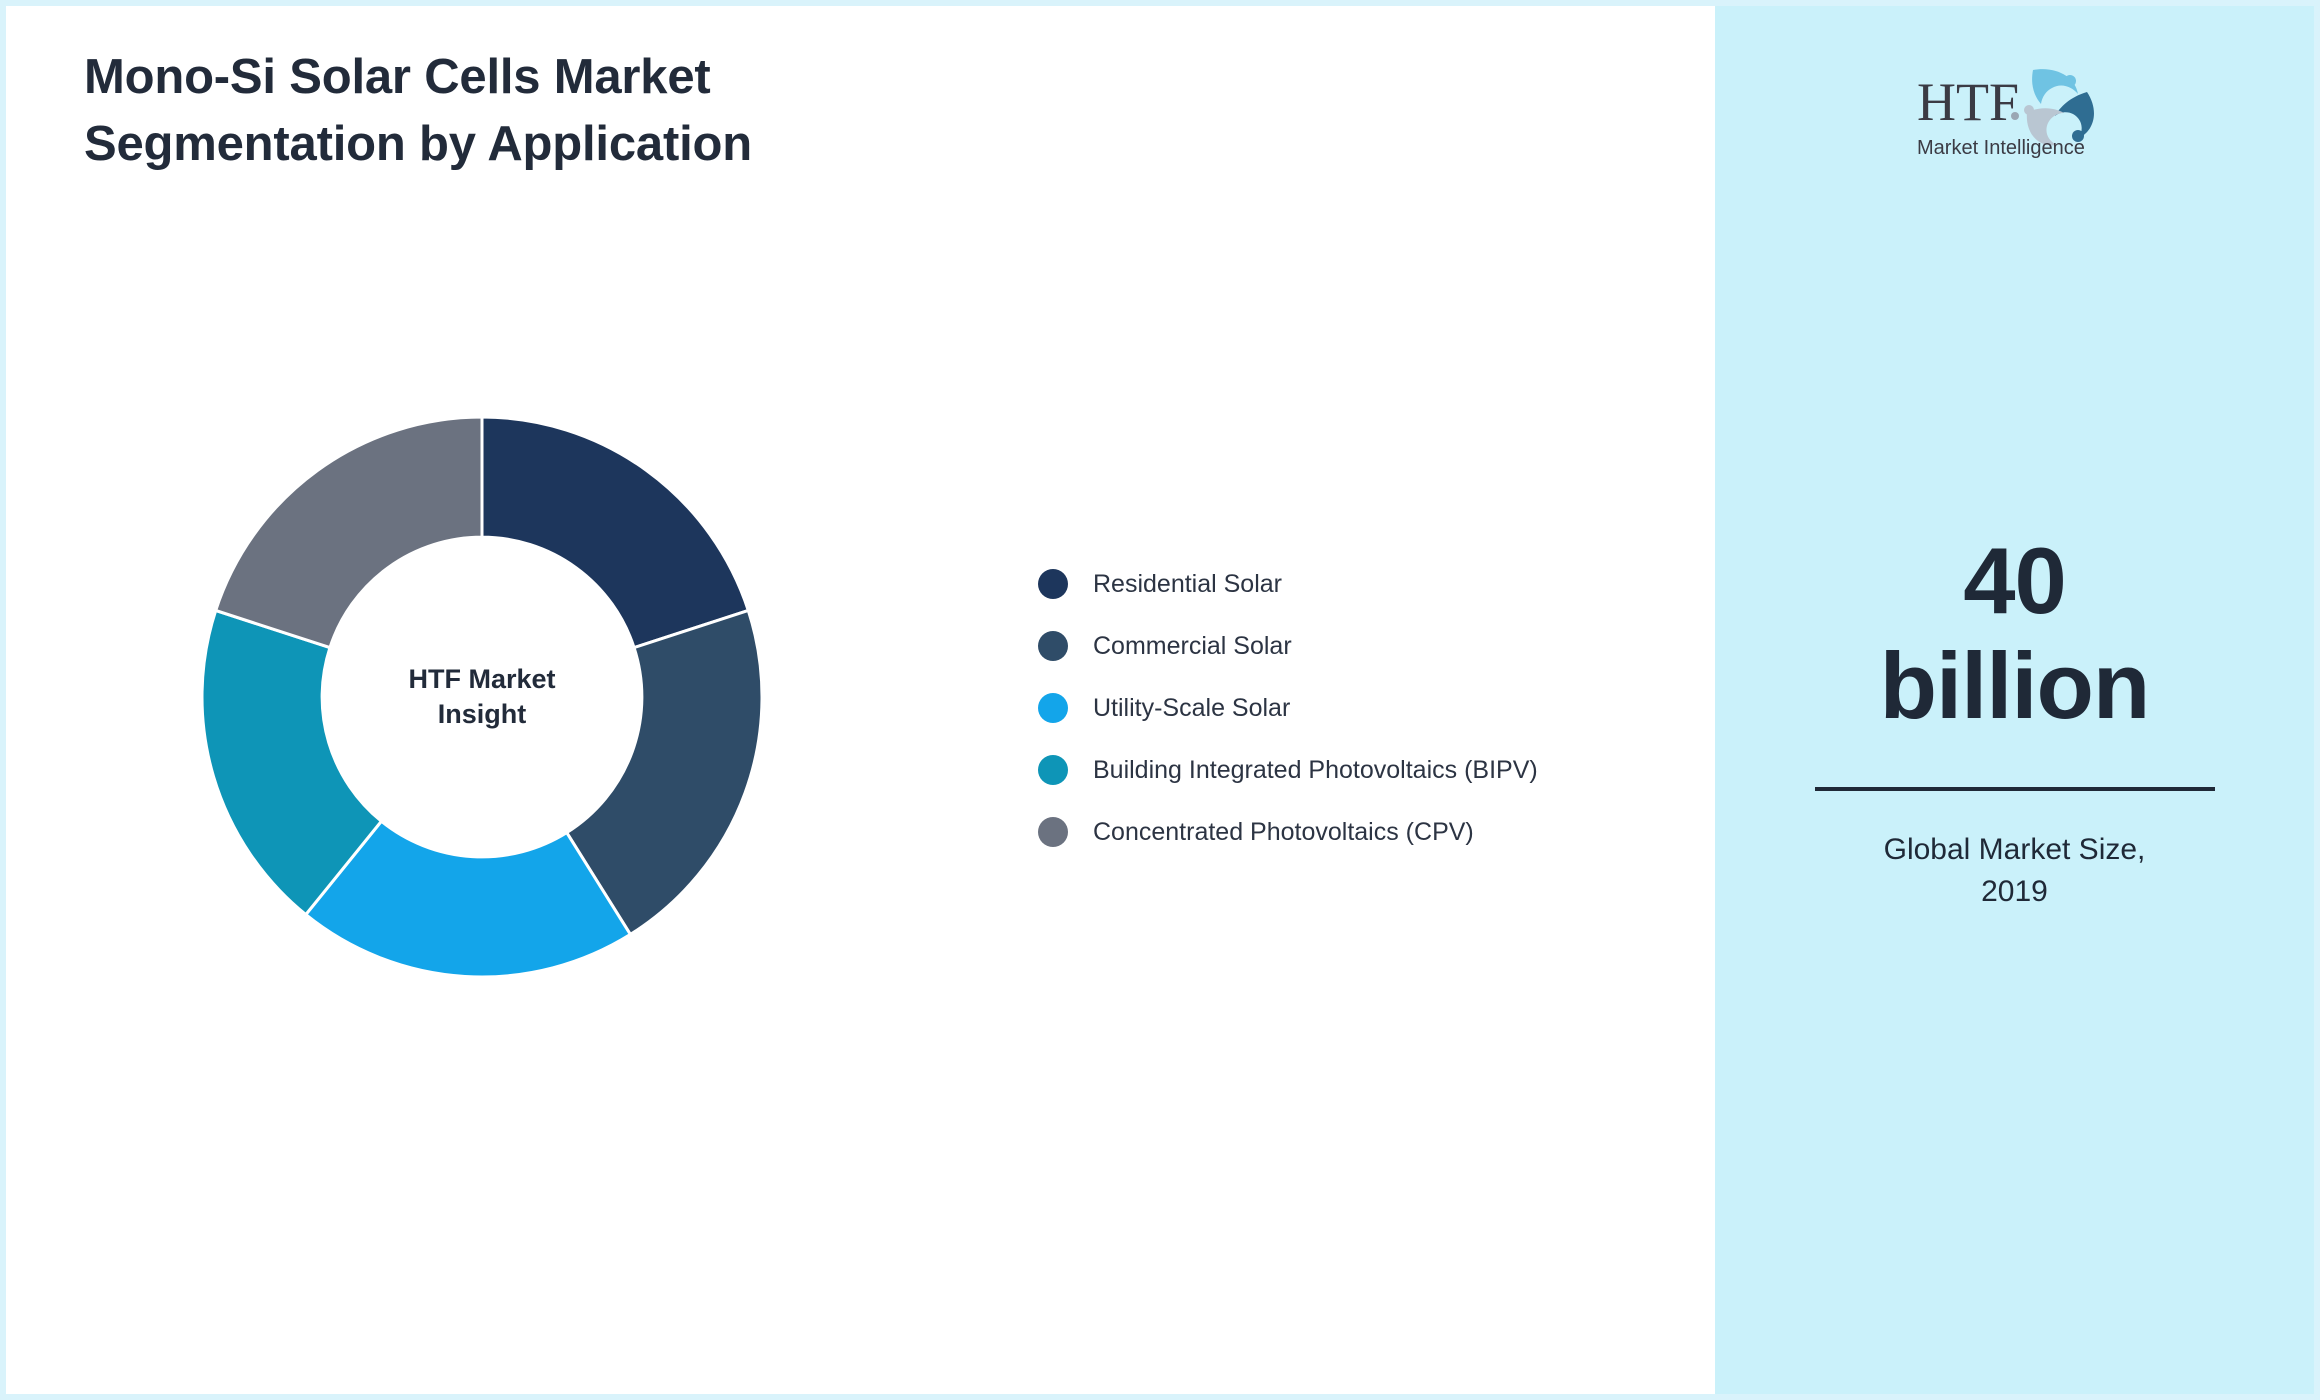 This screenshot has height=1400, width=2320. I want to click on stat-caption: Global Market Size, 2019, so click(2014, 871).